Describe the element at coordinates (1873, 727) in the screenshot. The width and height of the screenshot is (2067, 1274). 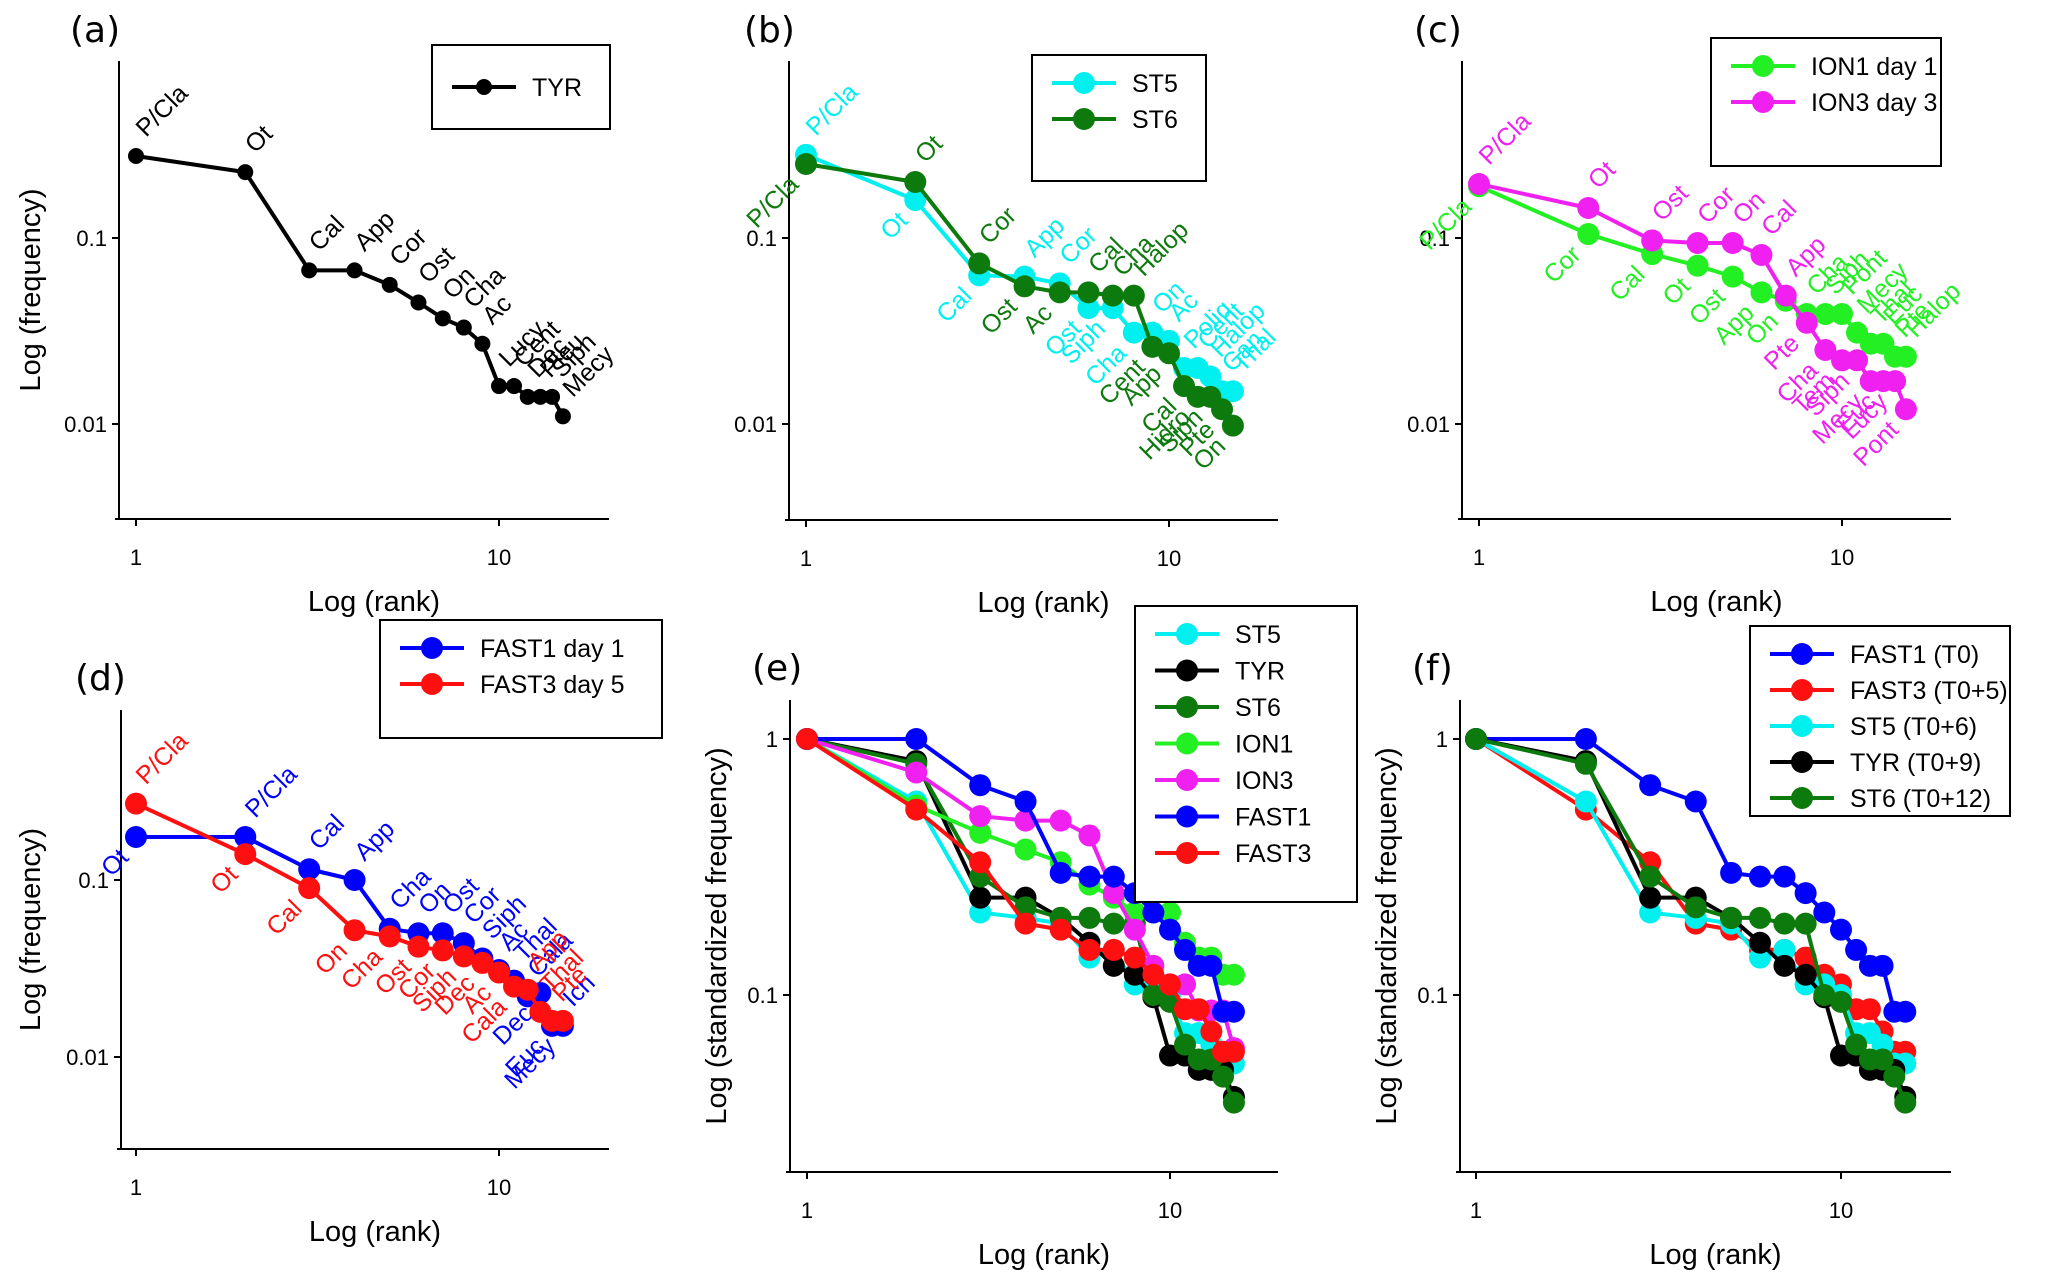
I see `legend-entry-st5: ST5 (T0+6)` at that location.